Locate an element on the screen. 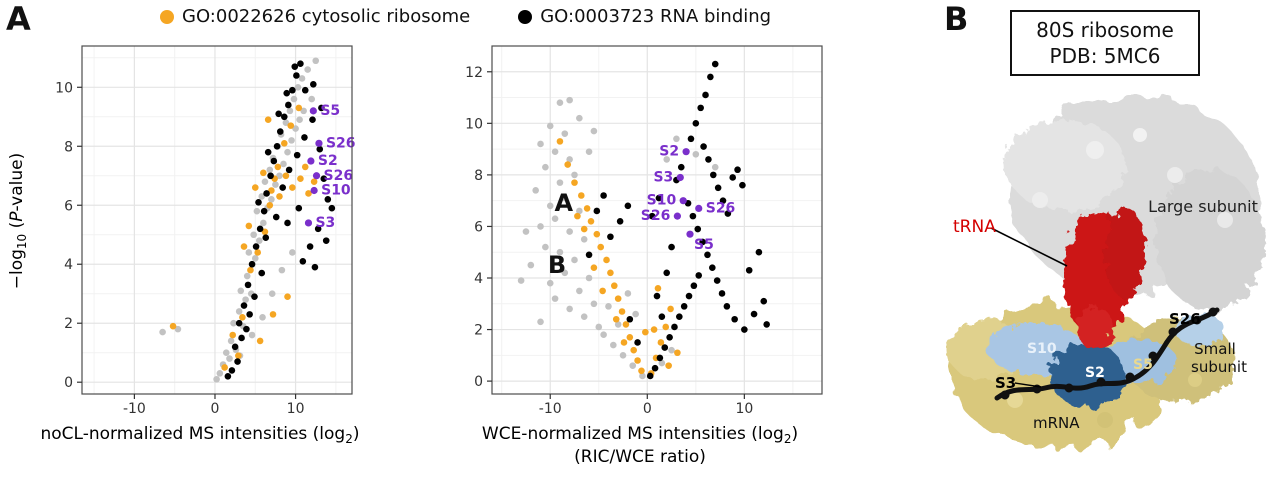  structure-label-large subunit: Large subunit is located at coordinates (1203, 206).